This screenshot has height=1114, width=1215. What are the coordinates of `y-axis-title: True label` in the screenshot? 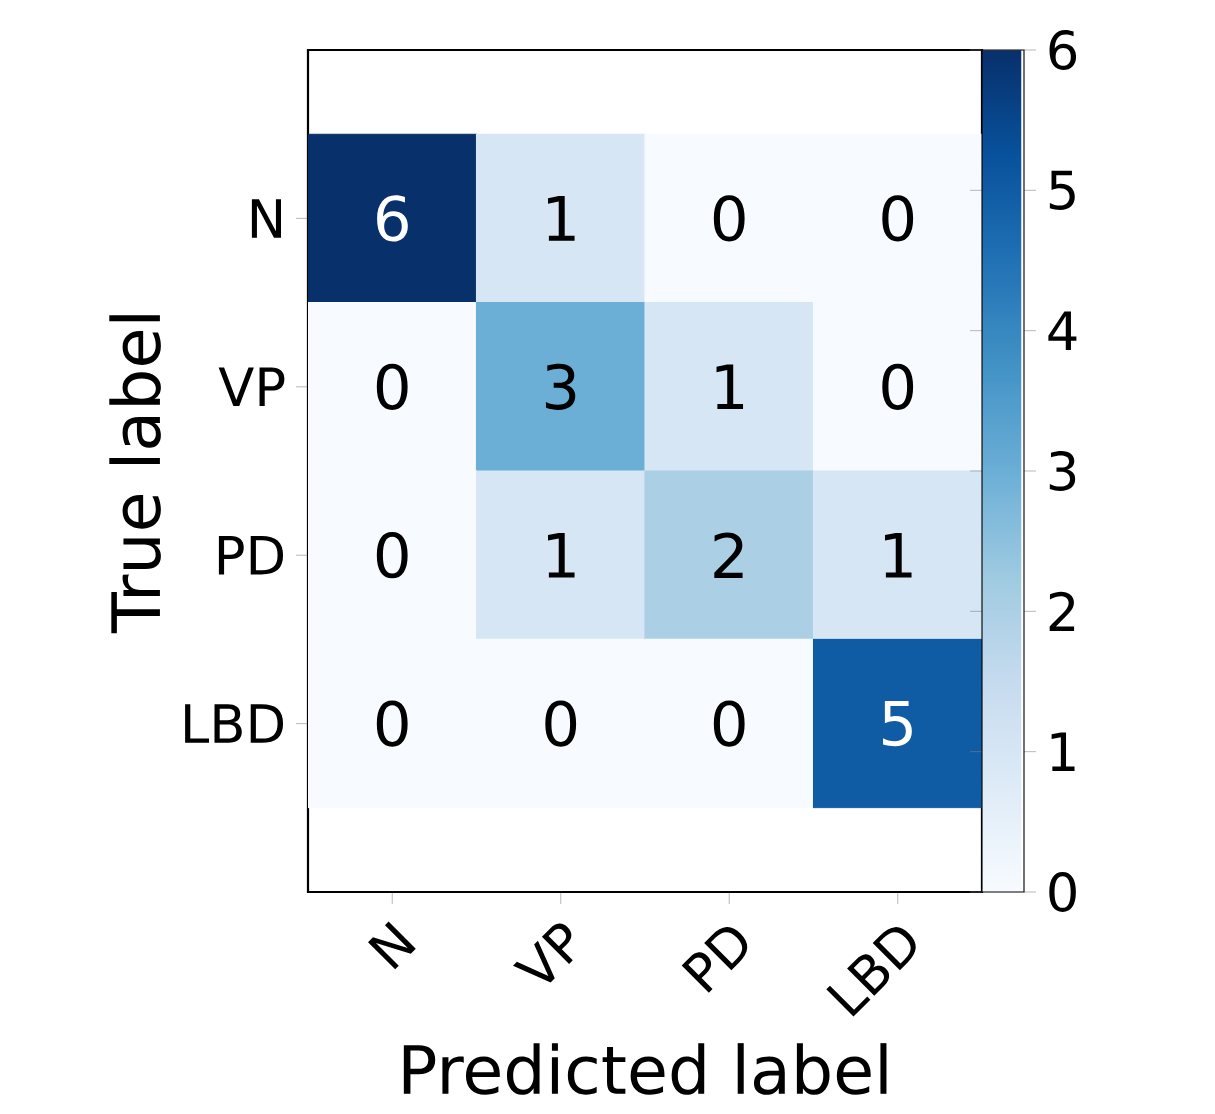 It's located at (135, 474).